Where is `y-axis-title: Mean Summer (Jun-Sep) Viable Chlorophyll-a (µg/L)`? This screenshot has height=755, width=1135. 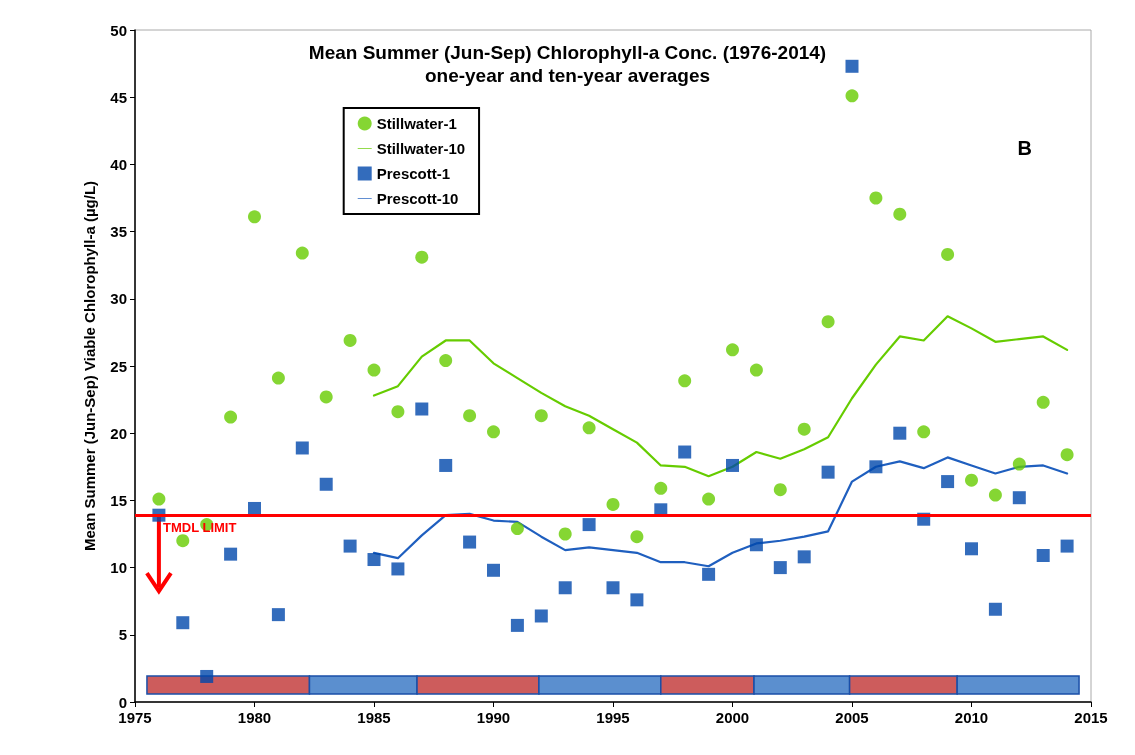 y-axis-title: Mean Summer (Jun-Sep) Viable Chlorophyll-a (µg/L) is located at coordinates (89, 366).